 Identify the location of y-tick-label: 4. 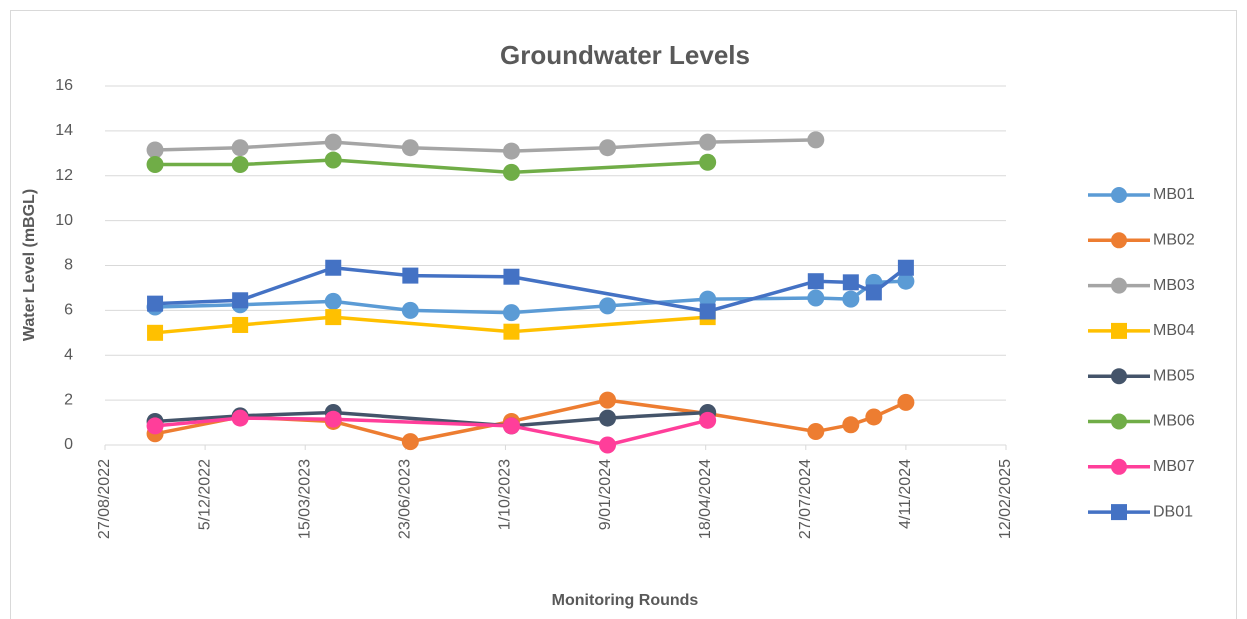
(68, 354).